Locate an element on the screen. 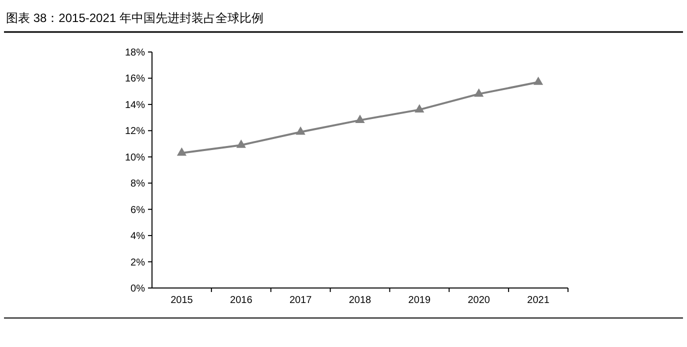 This screenshot has height=347, width=687. y-tick-label: 14% is located at coordinates (135, 105).